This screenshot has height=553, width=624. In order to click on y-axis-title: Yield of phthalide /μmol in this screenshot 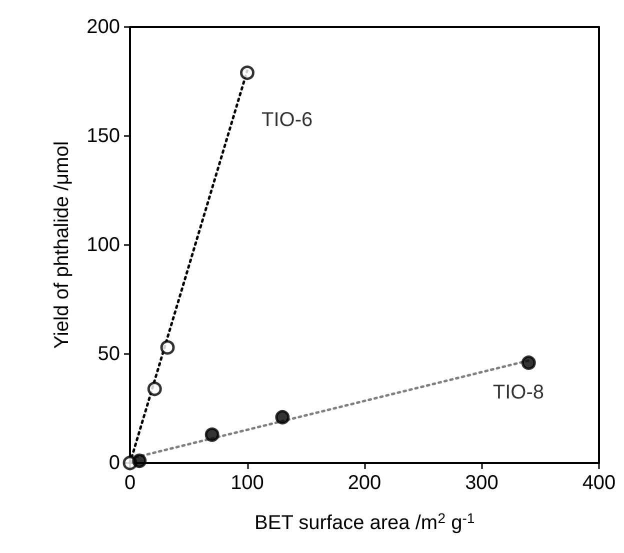, I will do `click(62, 245)`.